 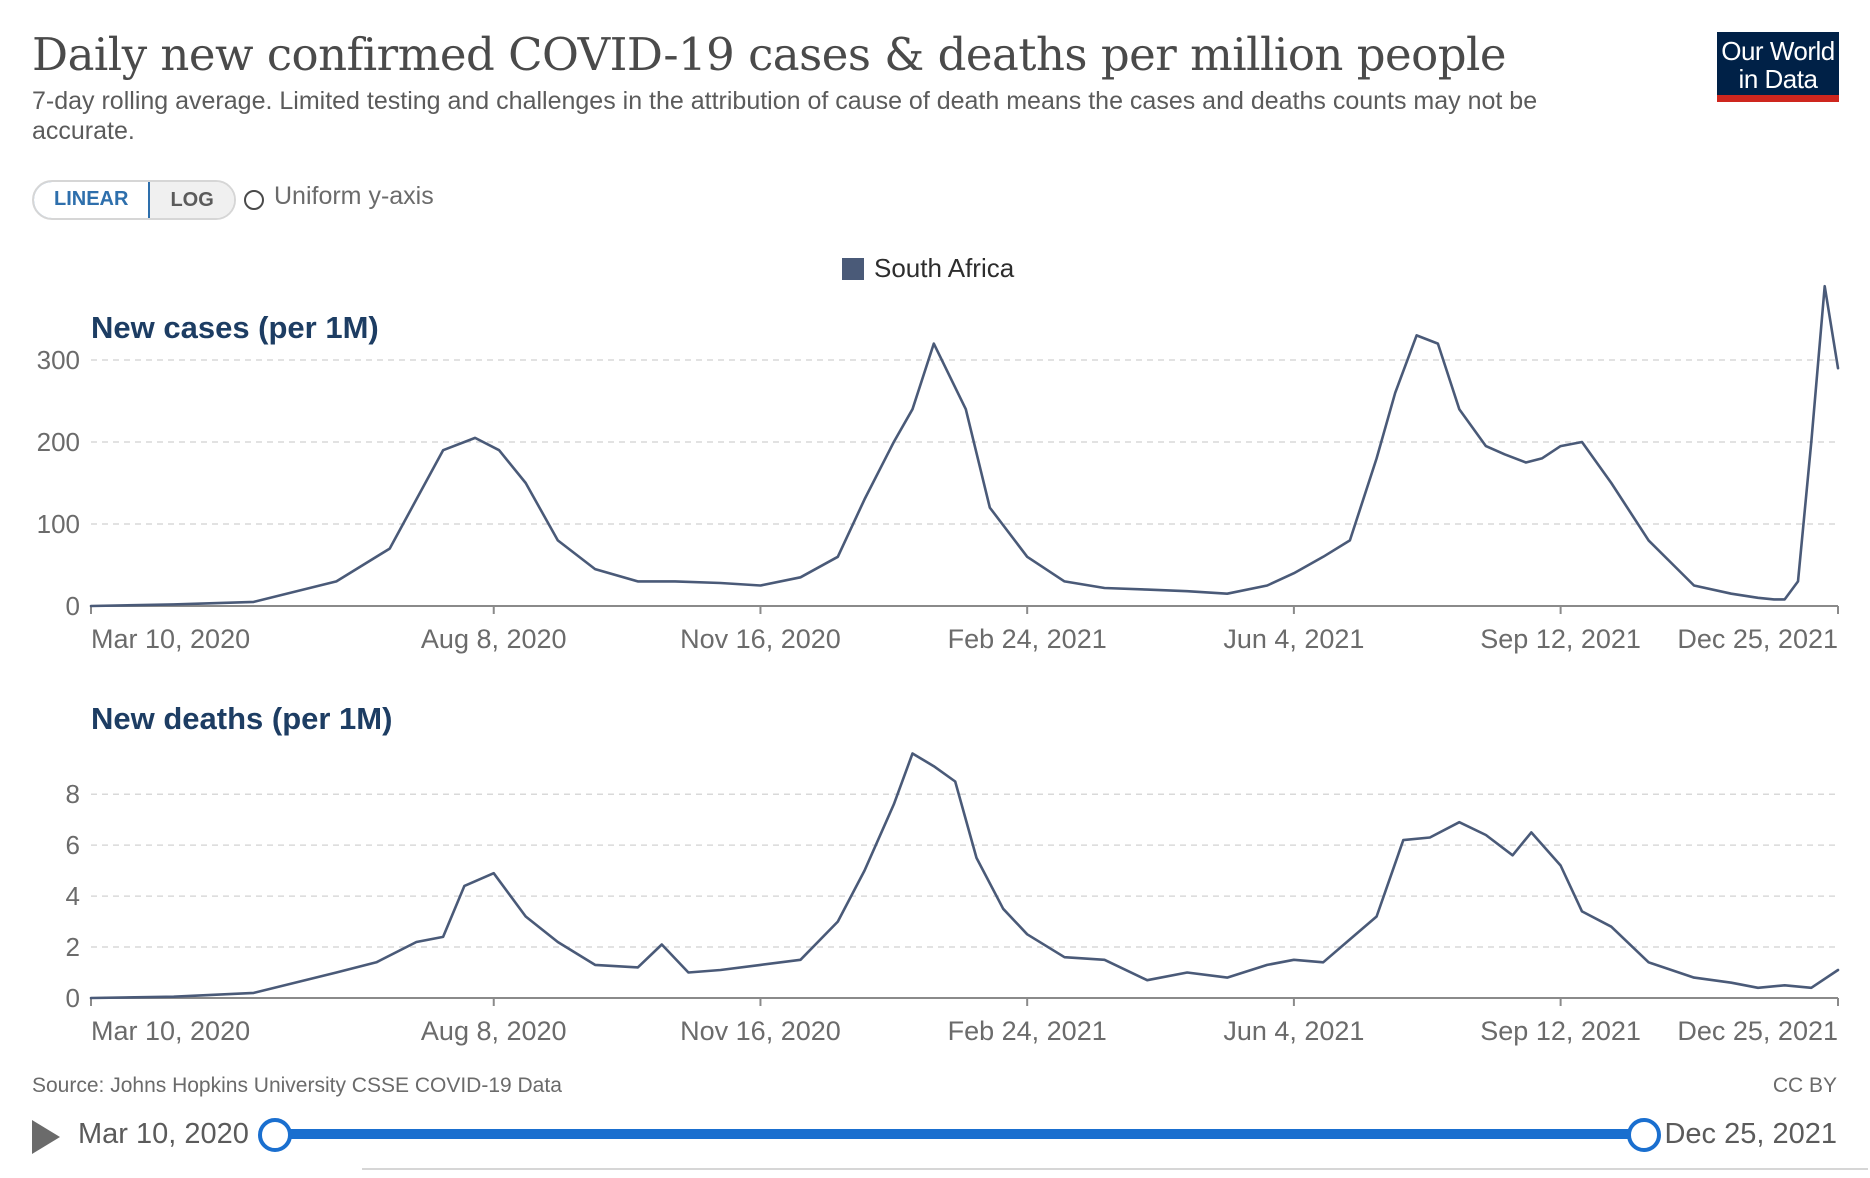 I want to click on timeline-start-handle, so click(x=275, y=1135).